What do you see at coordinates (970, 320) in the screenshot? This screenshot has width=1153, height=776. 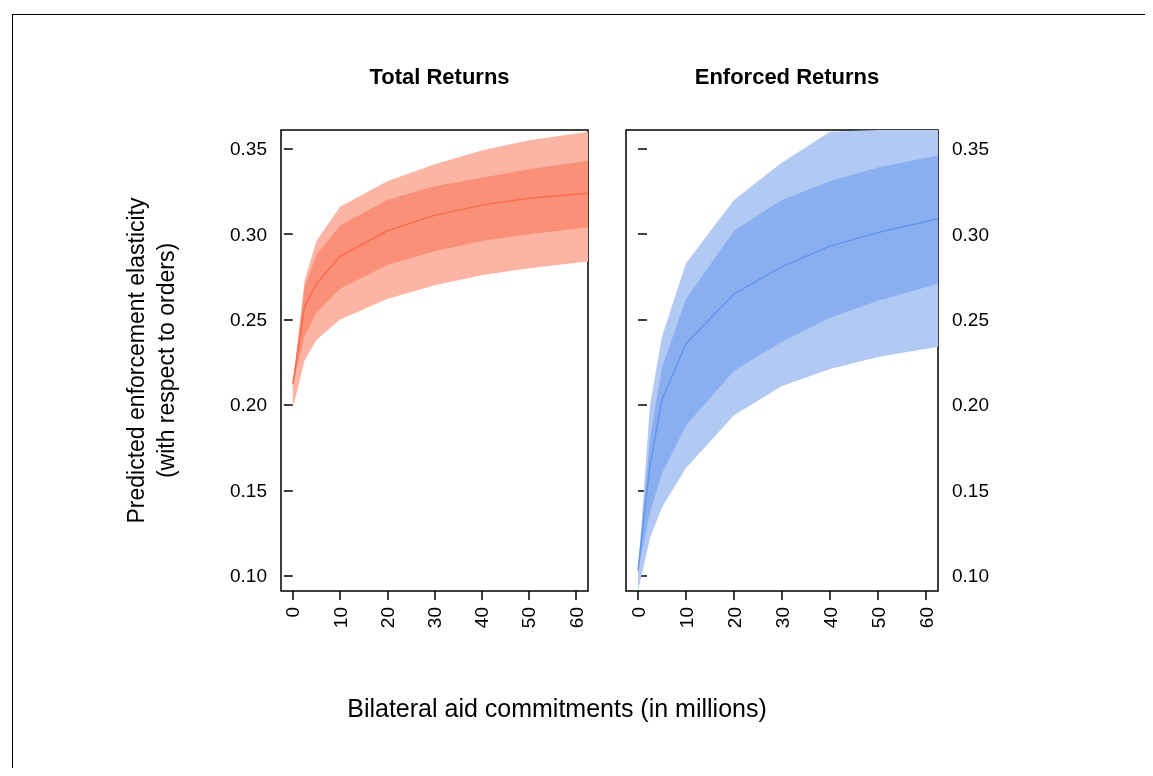 I see `y2-tick-label: 0.25` at bounding box center [970, 320].